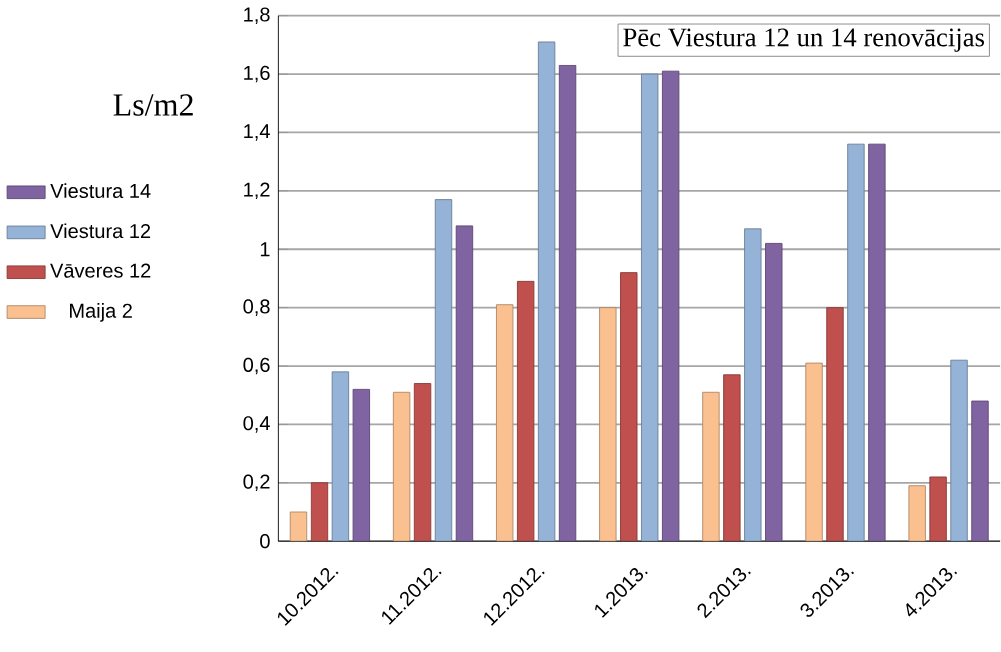  What do you see at coordinates (256, 366) in the screenshot?
I see `y-tick-label: 0,6` at bounding box center [256, 366].